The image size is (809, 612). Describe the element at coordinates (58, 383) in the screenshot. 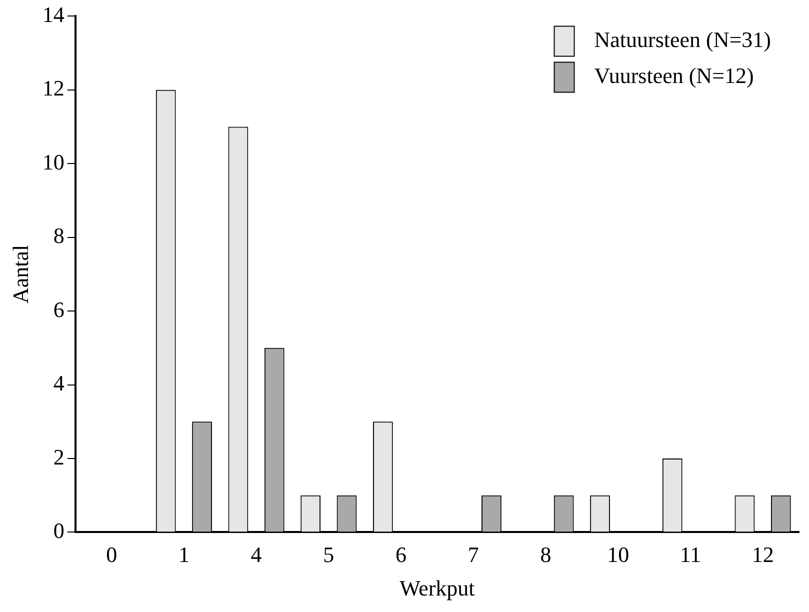

I see `y-tick-label: 4` at that location.